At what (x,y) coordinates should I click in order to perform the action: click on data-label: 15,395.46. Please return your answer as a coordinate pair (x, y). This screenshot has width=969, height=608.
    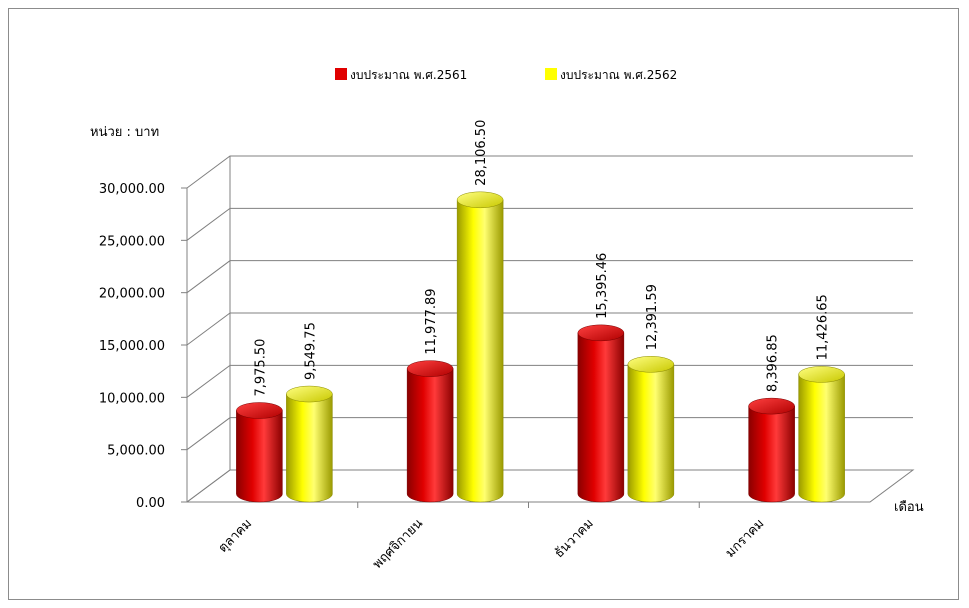
    Looking at the image, I should click on (602, 286).